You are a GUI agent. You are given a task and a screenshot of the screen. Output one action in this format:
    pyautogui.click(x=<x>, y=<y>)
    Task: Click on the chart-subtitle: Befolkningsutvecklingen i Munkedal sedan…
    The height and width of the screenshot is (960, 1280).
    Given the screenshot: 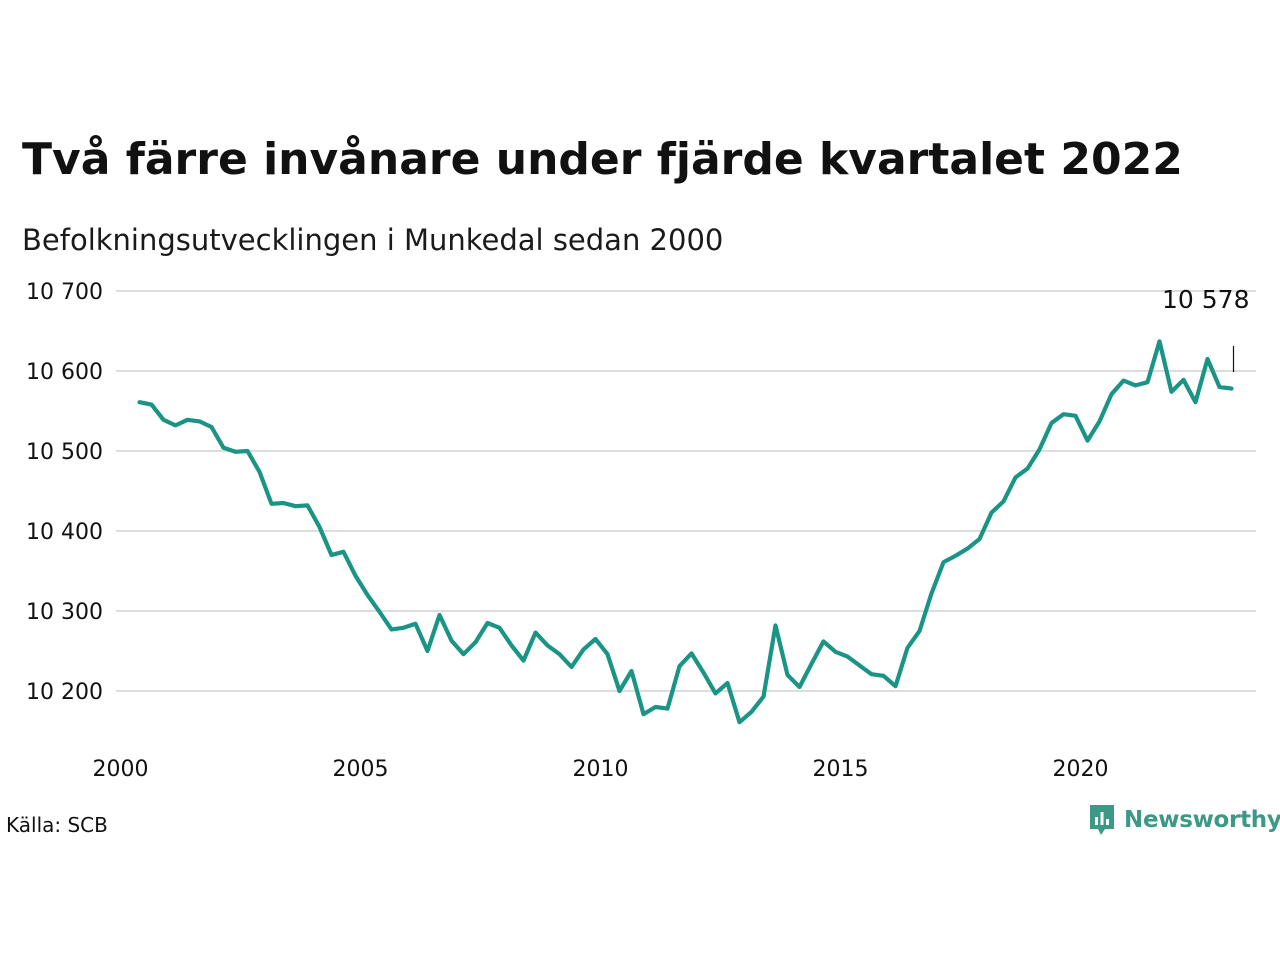 What is the action you would take?
    pyautogui.click(x=373, y=240)
    